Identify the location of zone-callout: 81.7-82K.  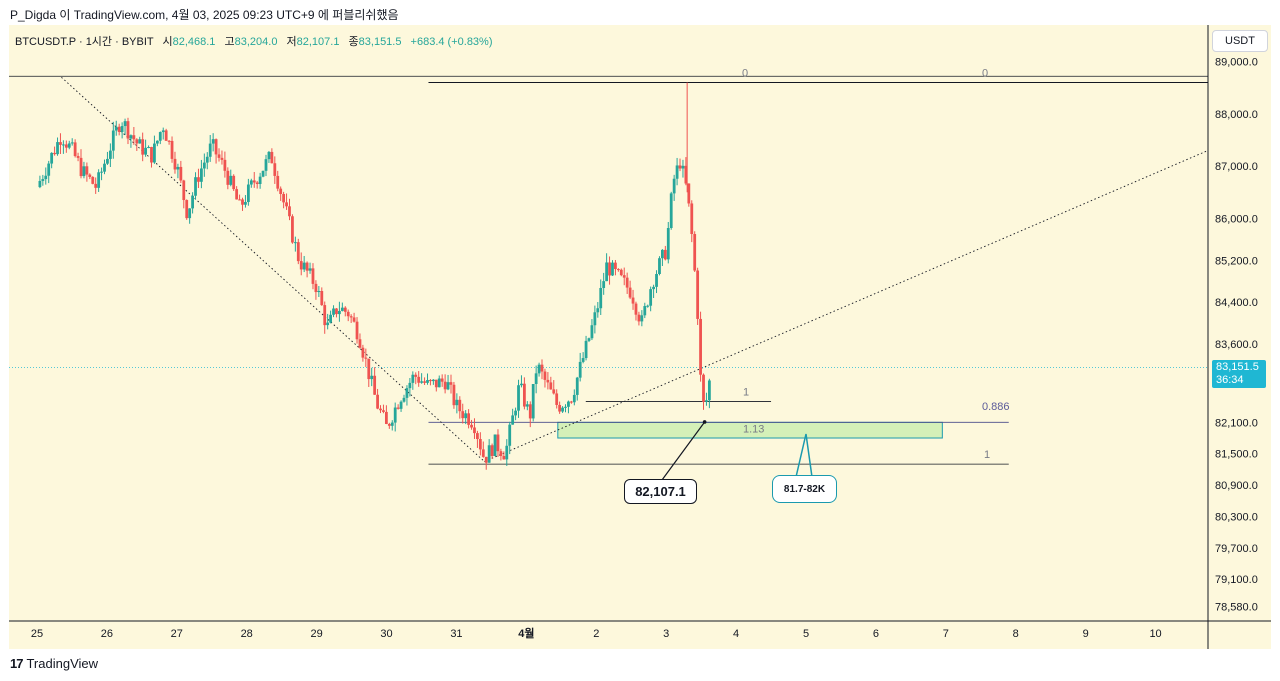
(804, 489).